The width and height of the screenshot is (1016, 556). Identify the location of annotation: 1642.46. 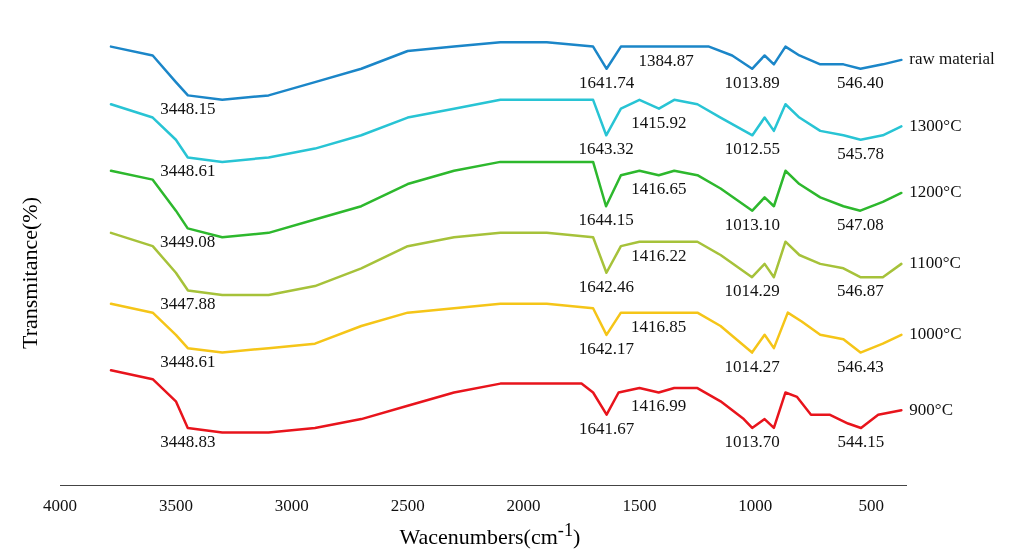
(606, 286).